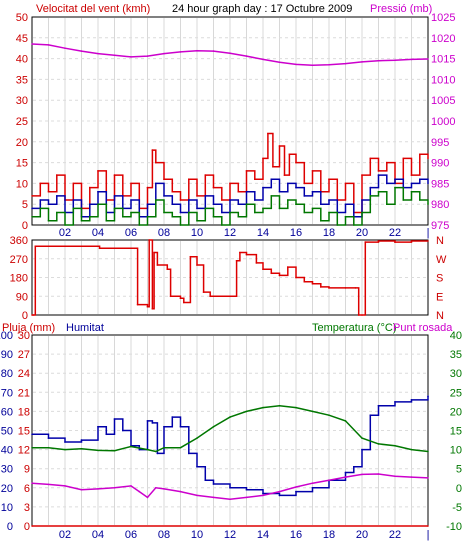 The height and width of the screenshot is (559, 465). Describe the element at coordinates (440, 316) in the screenshot. I see `direction-compass-tick: N` at that location.